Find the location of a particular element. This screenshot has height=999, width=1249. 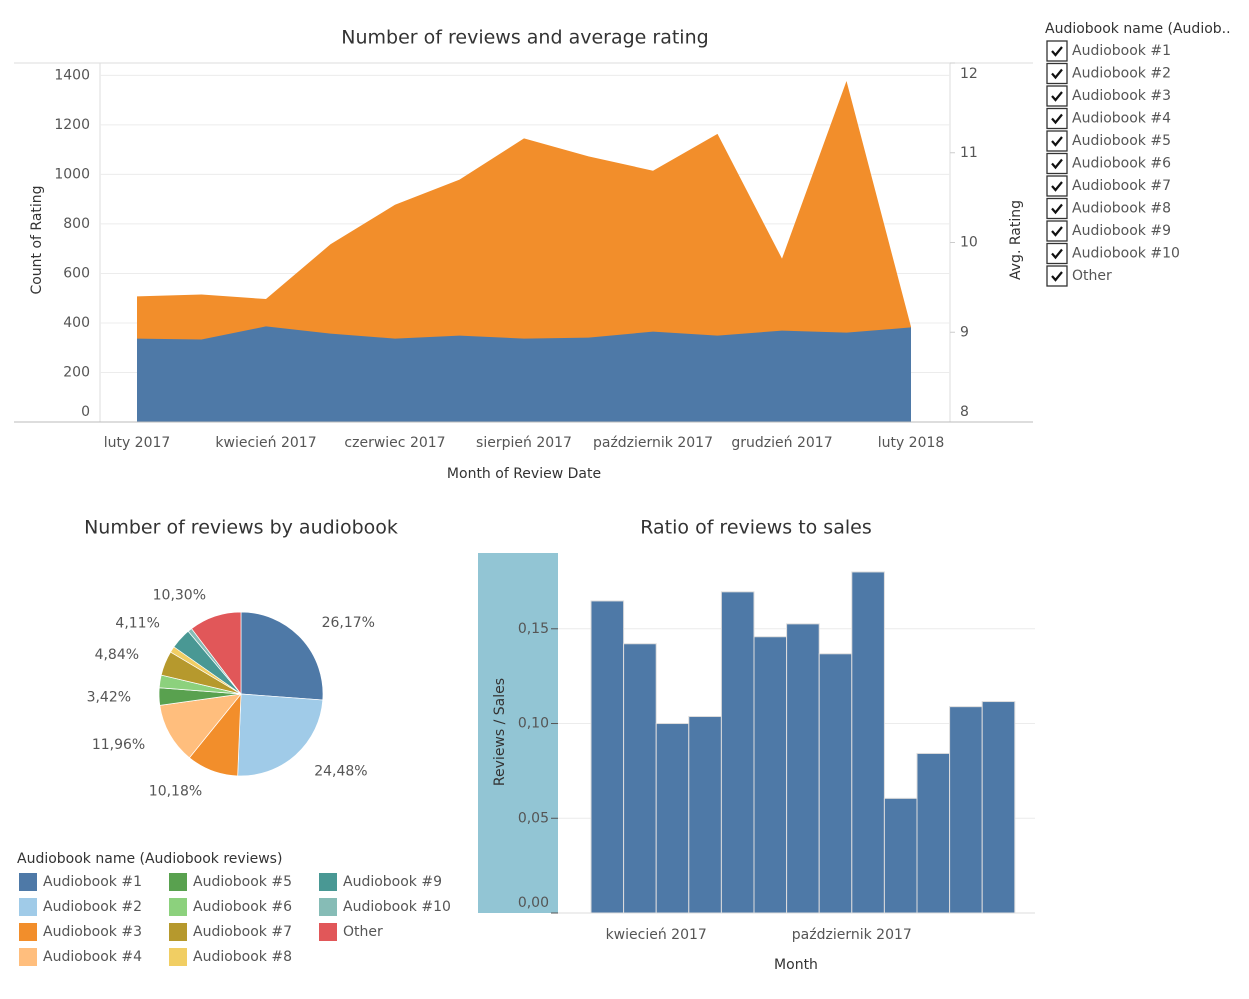

filter-item: Audiobook #3 is located at coordinates (1108, 96).